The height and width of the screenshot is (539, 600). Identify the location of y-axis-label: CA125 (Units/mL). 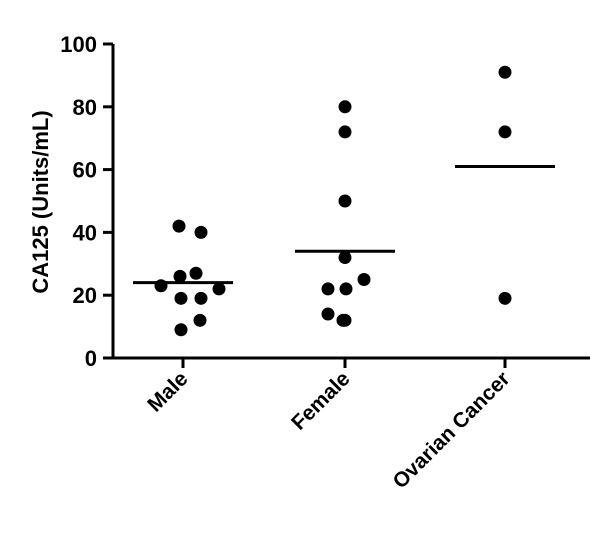
(40, 201).